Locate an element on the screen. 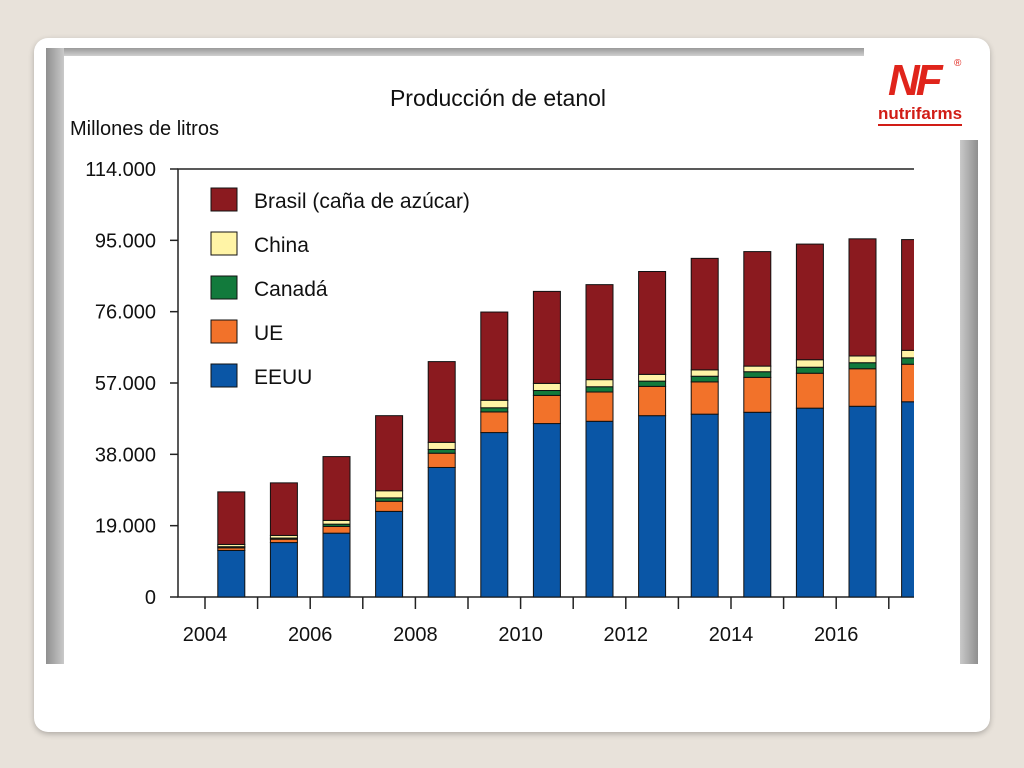  x-tick-label: 2014 is located at coordinates (731, 635).